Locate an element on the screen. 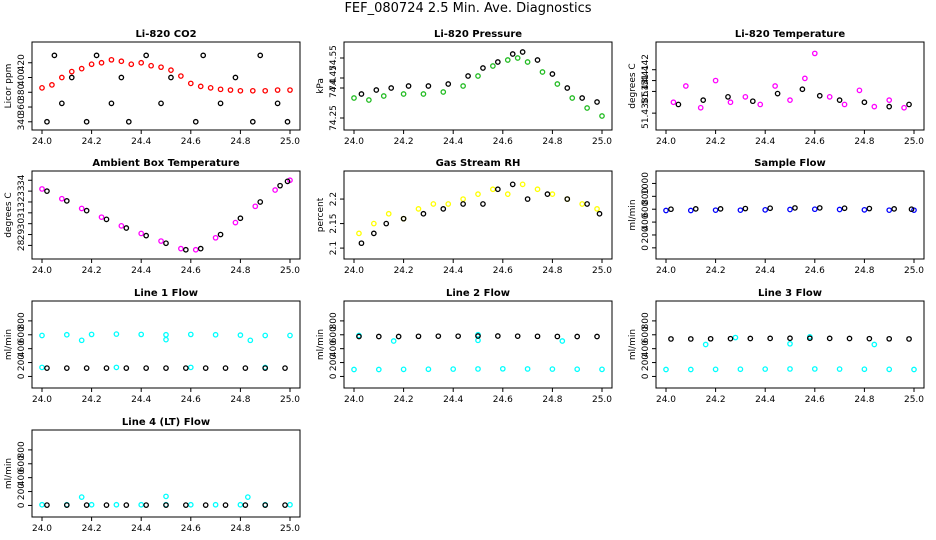 Image resolution: width=936 pixels, height=540 pixels. y-tick-label: 360 is located at coordinates (22, 106).